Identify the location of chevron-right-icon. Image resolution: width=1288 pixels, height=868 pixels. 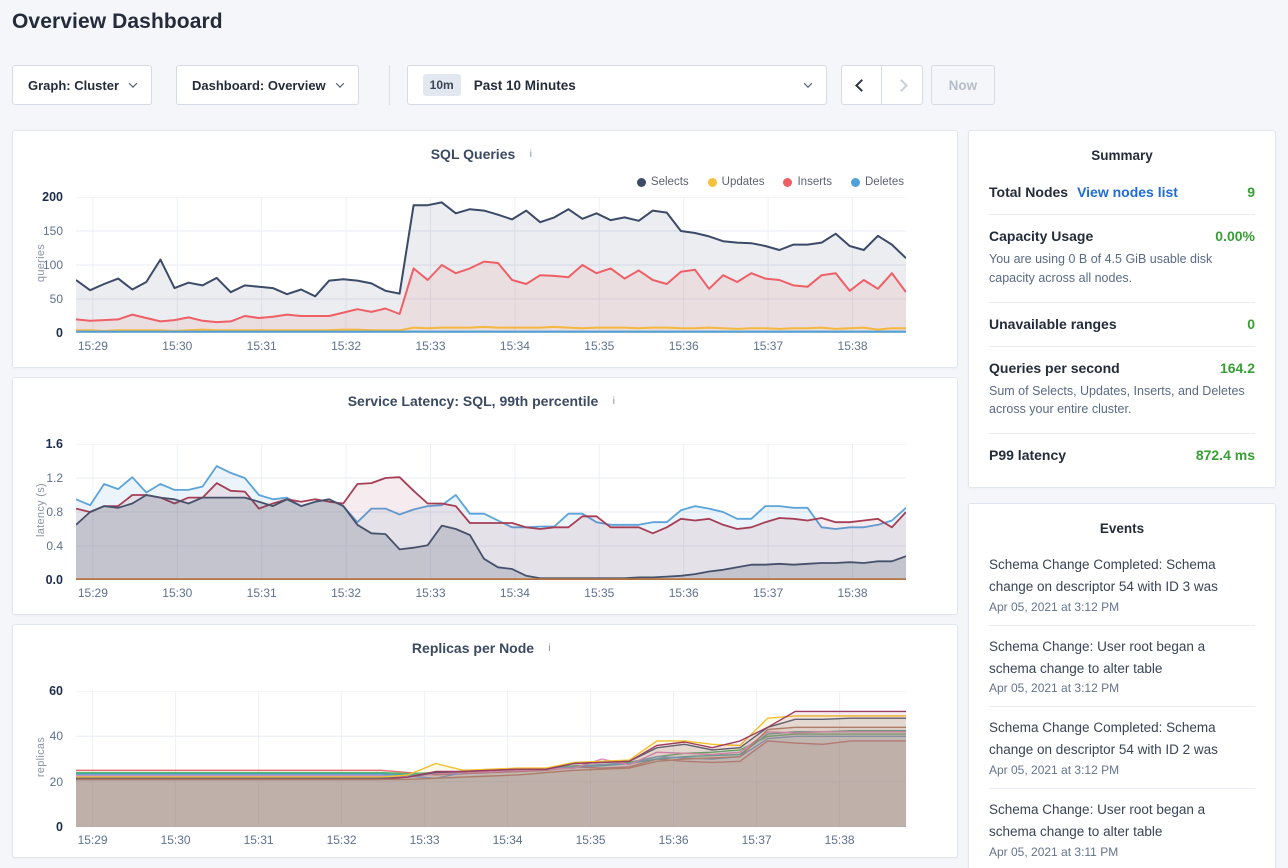
(902, 85).